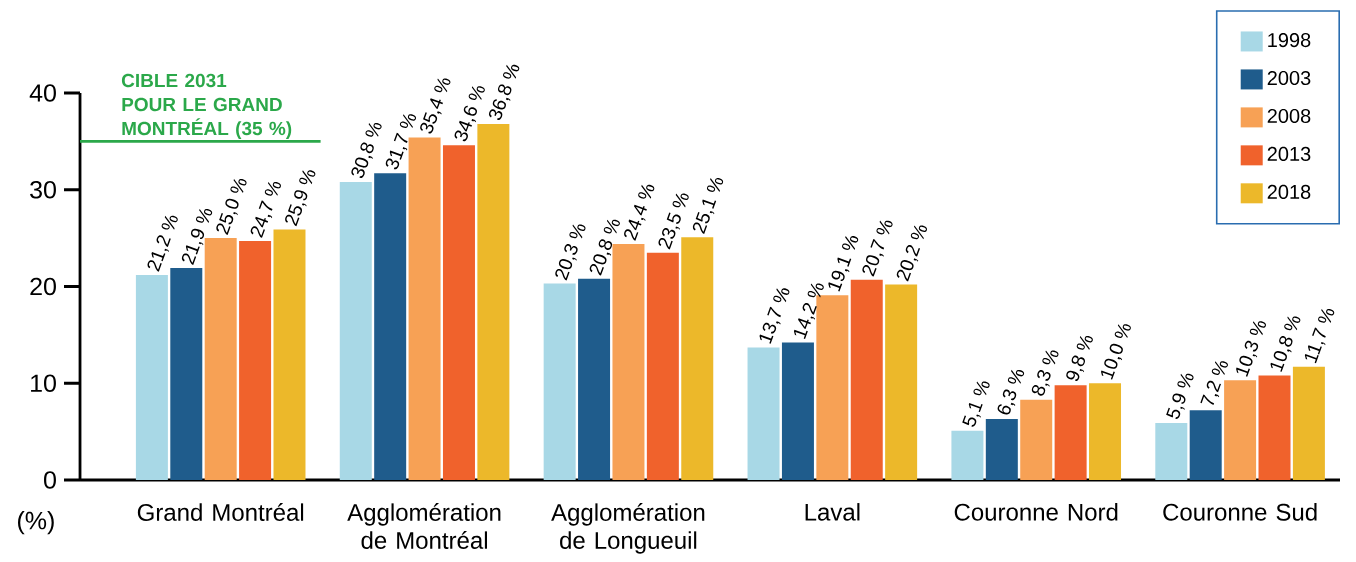 This screenshot has width=1356, height=562. I want to click on legend-label: 2008, so click(1289, 116).